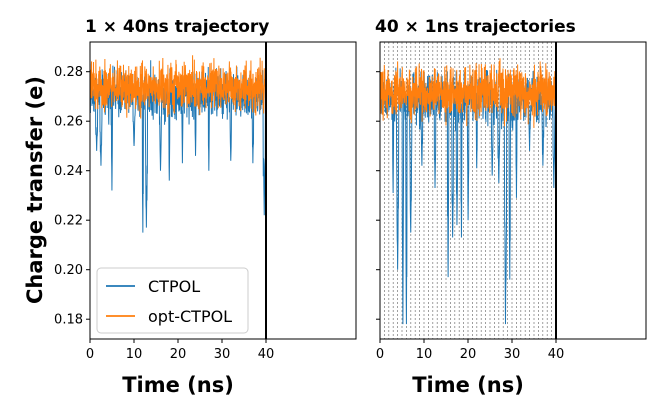 This screenshot has width=665, height=409. What do you see at coordinates (178, 385) in the screenshot?
I see `left-x-axis-label: Time (ns)` at bounding box center [178, 385].